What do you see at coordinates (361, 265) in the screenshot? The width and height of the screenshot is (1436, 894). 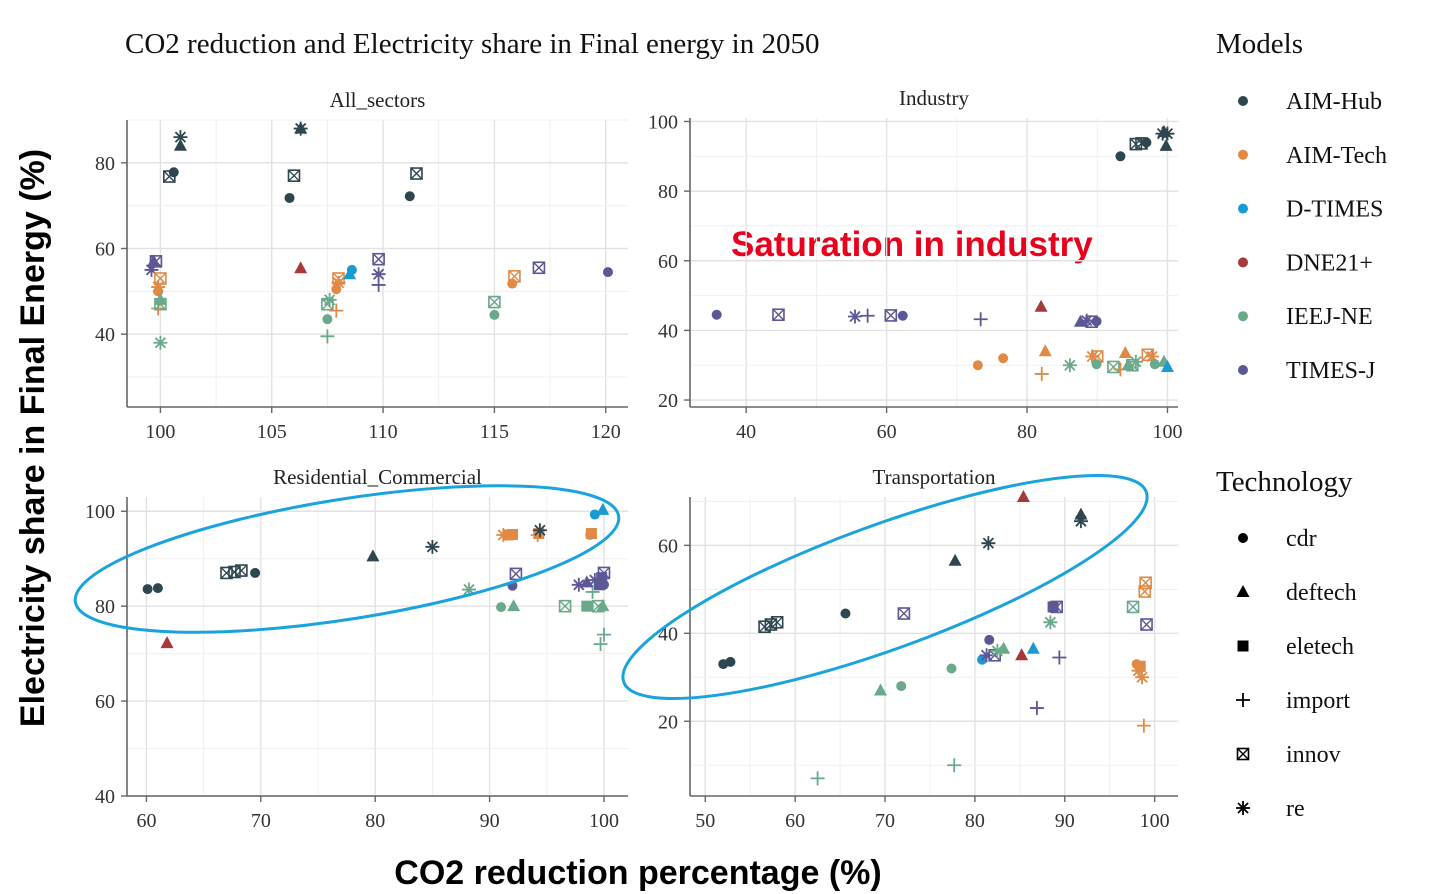 I see `panel-all-sectors: All_sectors 100 105 110 115 120 40 60 80` at bounding box center [361, 265].